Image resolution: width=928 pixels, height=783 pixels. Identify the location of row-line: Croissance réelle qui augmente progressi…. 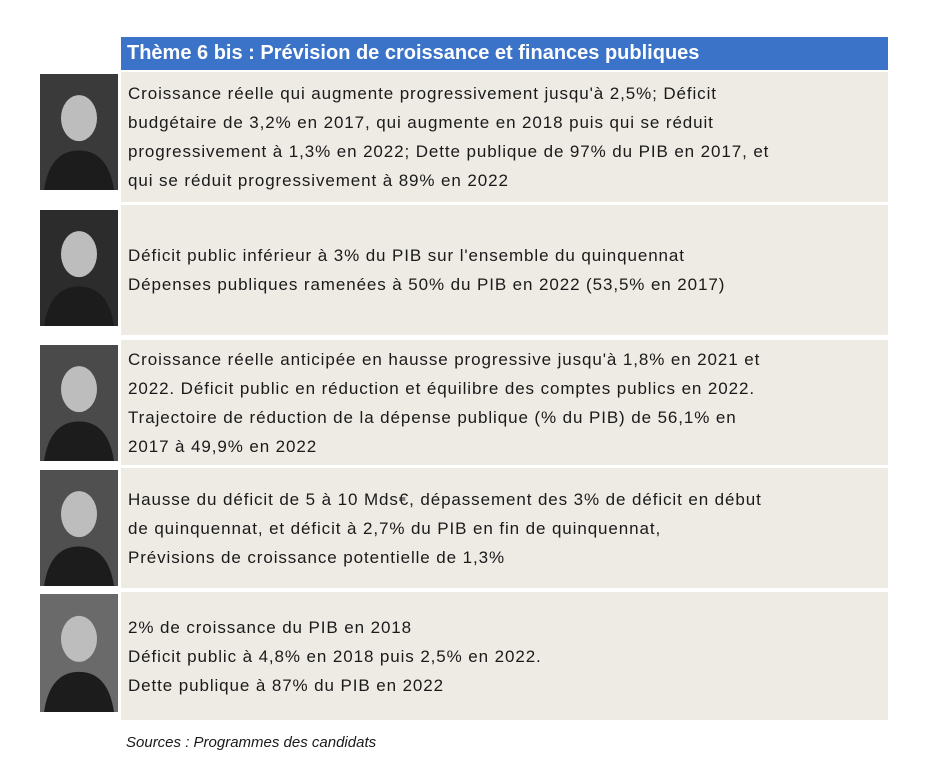
(422, 93).